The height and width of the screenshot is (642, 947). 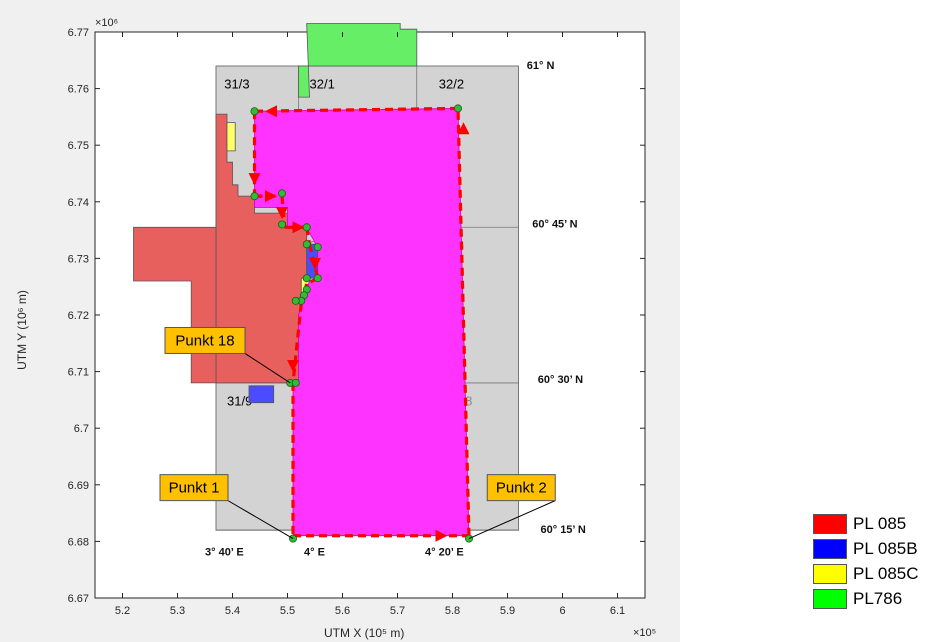 I want to click on legend: PL 085 PL 085B PL 085C PL786, so click(x=878, y=562).